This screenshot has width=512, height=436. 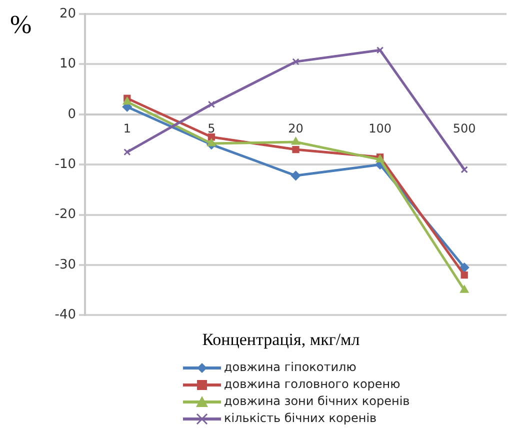 I want to click on y-axis-title: %, so click(x=21, y=25).